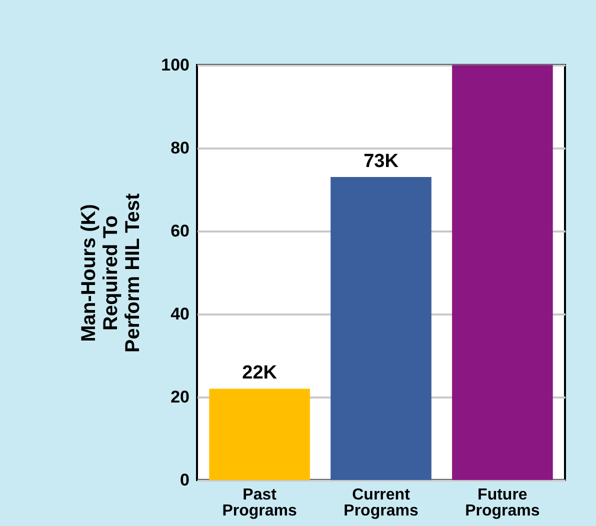 The width and height of the screenshot is (596, 526). What do you see at coordinates (180, 314) in the screenshot?
I see `y-tick-label: 40` at bounding box center [180, 314].